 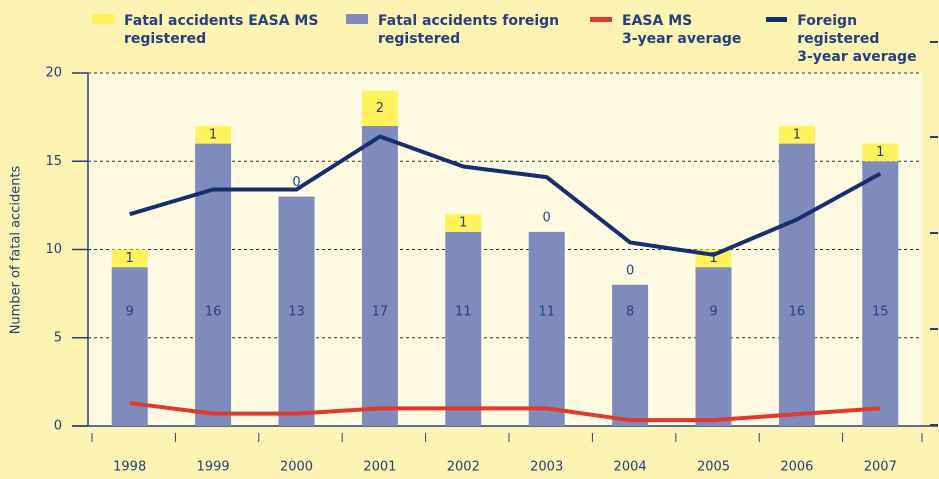 I want to click on legend-item: EASA MS 3-year average, so click(x=665, y=30).